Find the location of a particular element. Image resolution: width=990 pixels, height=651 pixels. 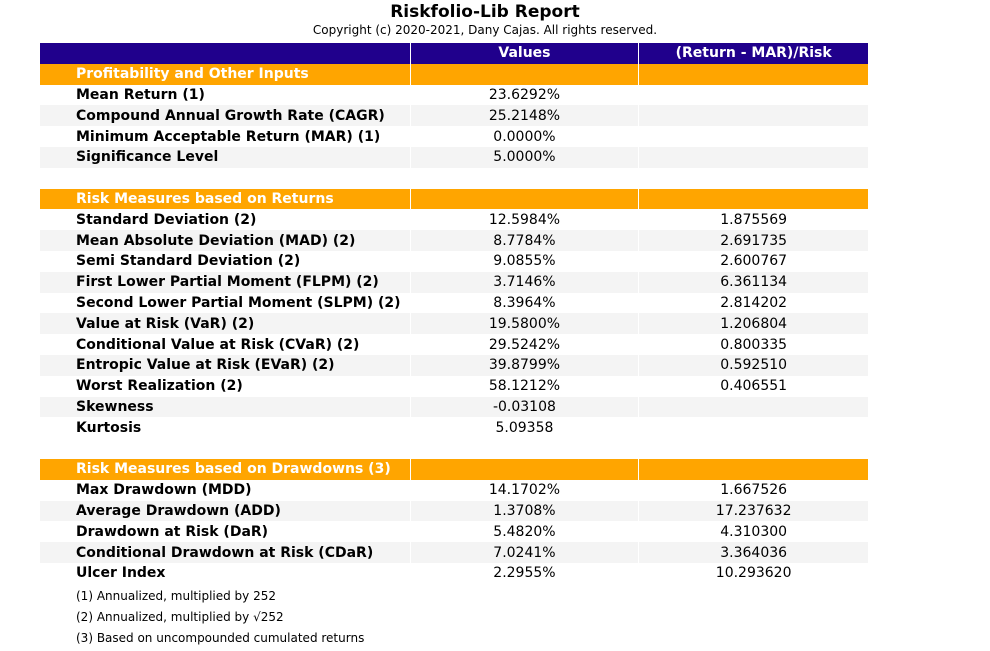

row-label: Conditional Value at Risk (CVaR) (2) is located at coordinates (225, 344).